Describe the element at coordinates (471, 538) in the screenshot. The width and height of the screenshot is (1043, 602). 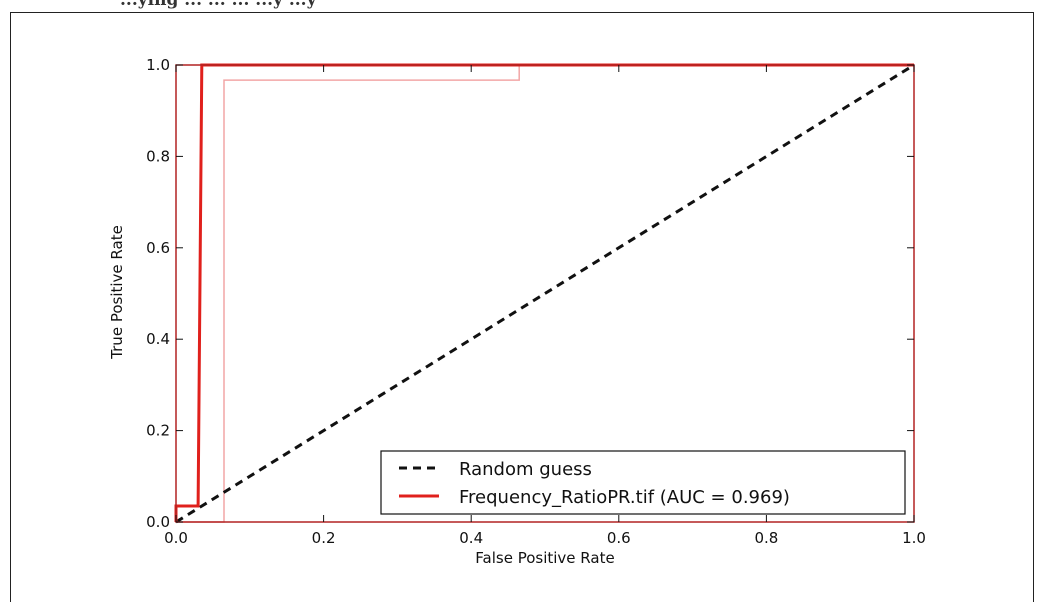
I see `x-tick-label: 0.4` at that location.